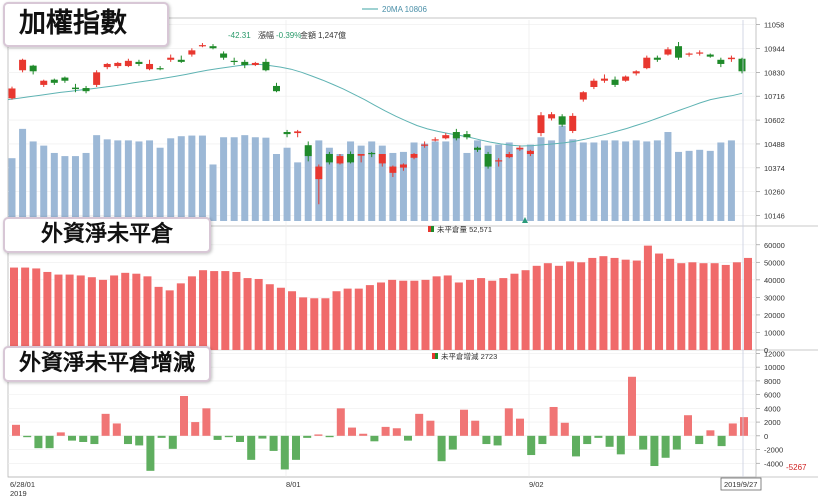  Describe the element at coordinates (18, 493) in the screenshot. I see `x-label-year: 2019` at that location.